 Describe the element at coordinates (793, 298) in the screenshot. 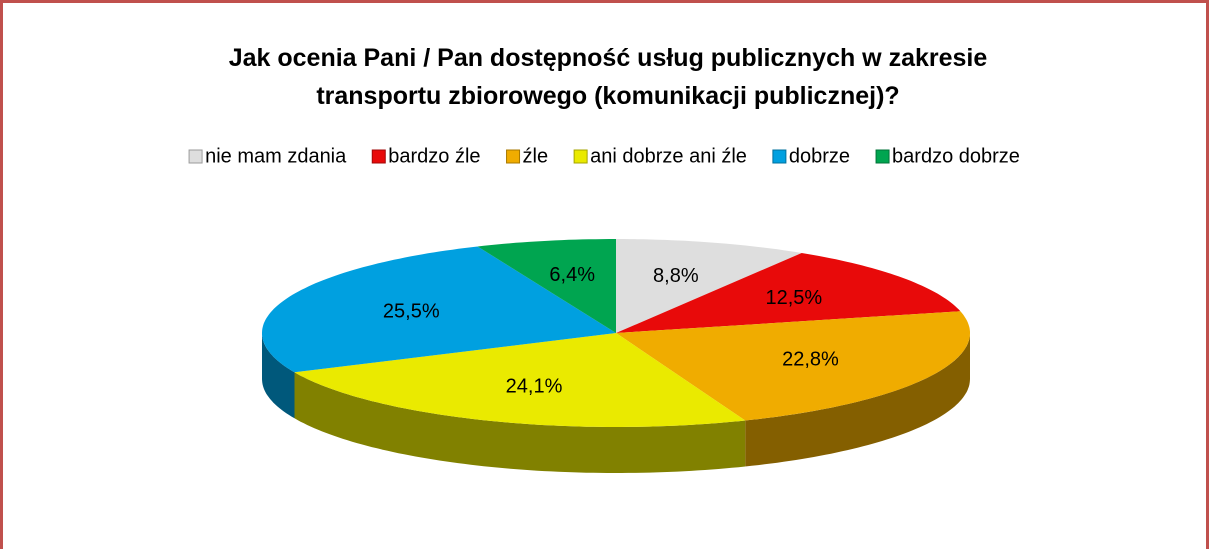

I see `data-label: 12,5%` at that location.